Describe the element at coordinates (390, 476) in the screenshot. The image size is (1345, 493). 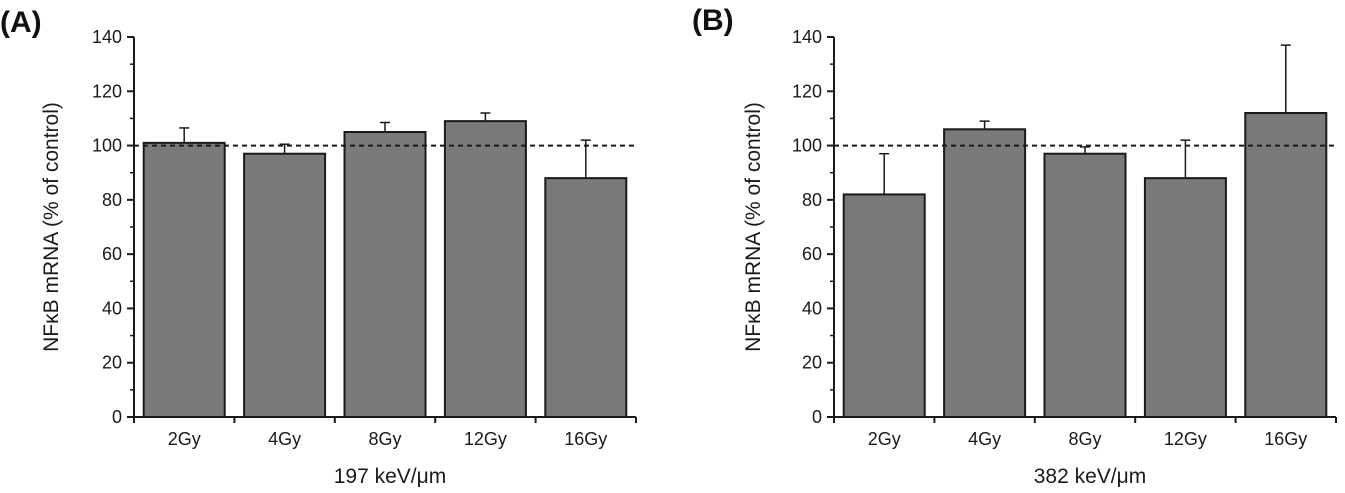
I see `x-axis-title: 197 keV/μm` at that location.